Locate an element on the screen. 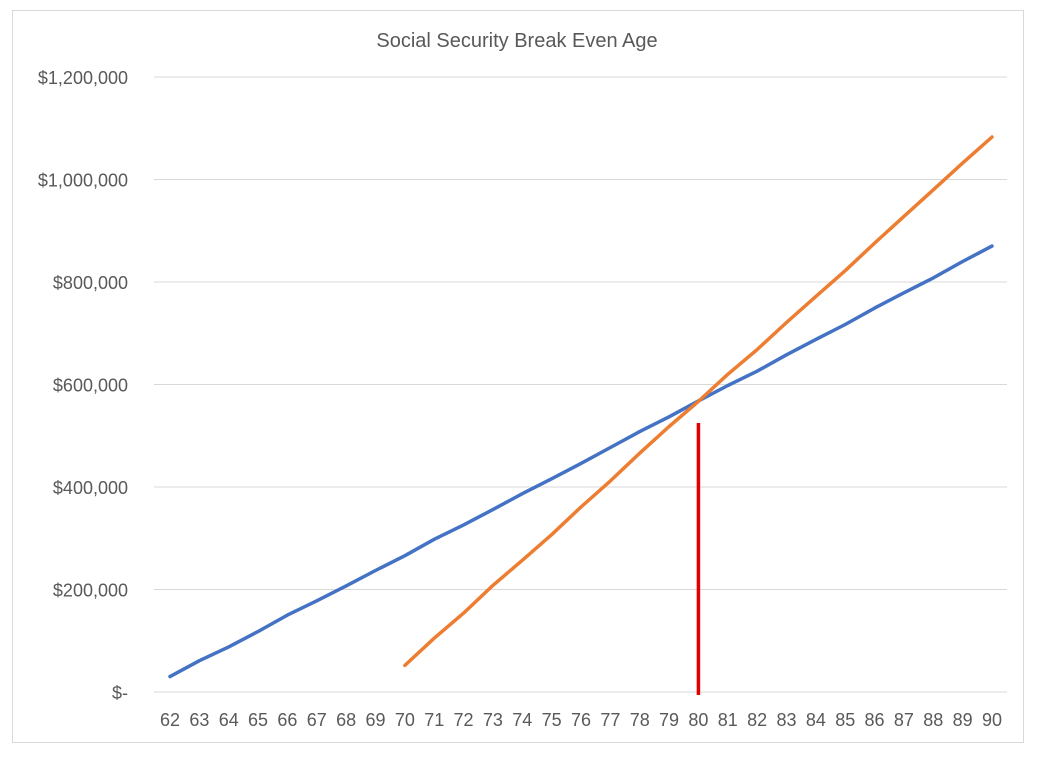 Image resolution: width=1037 pixels, height=760 pixels. x-tick-label: 74 is located at coordinates (522, 720).